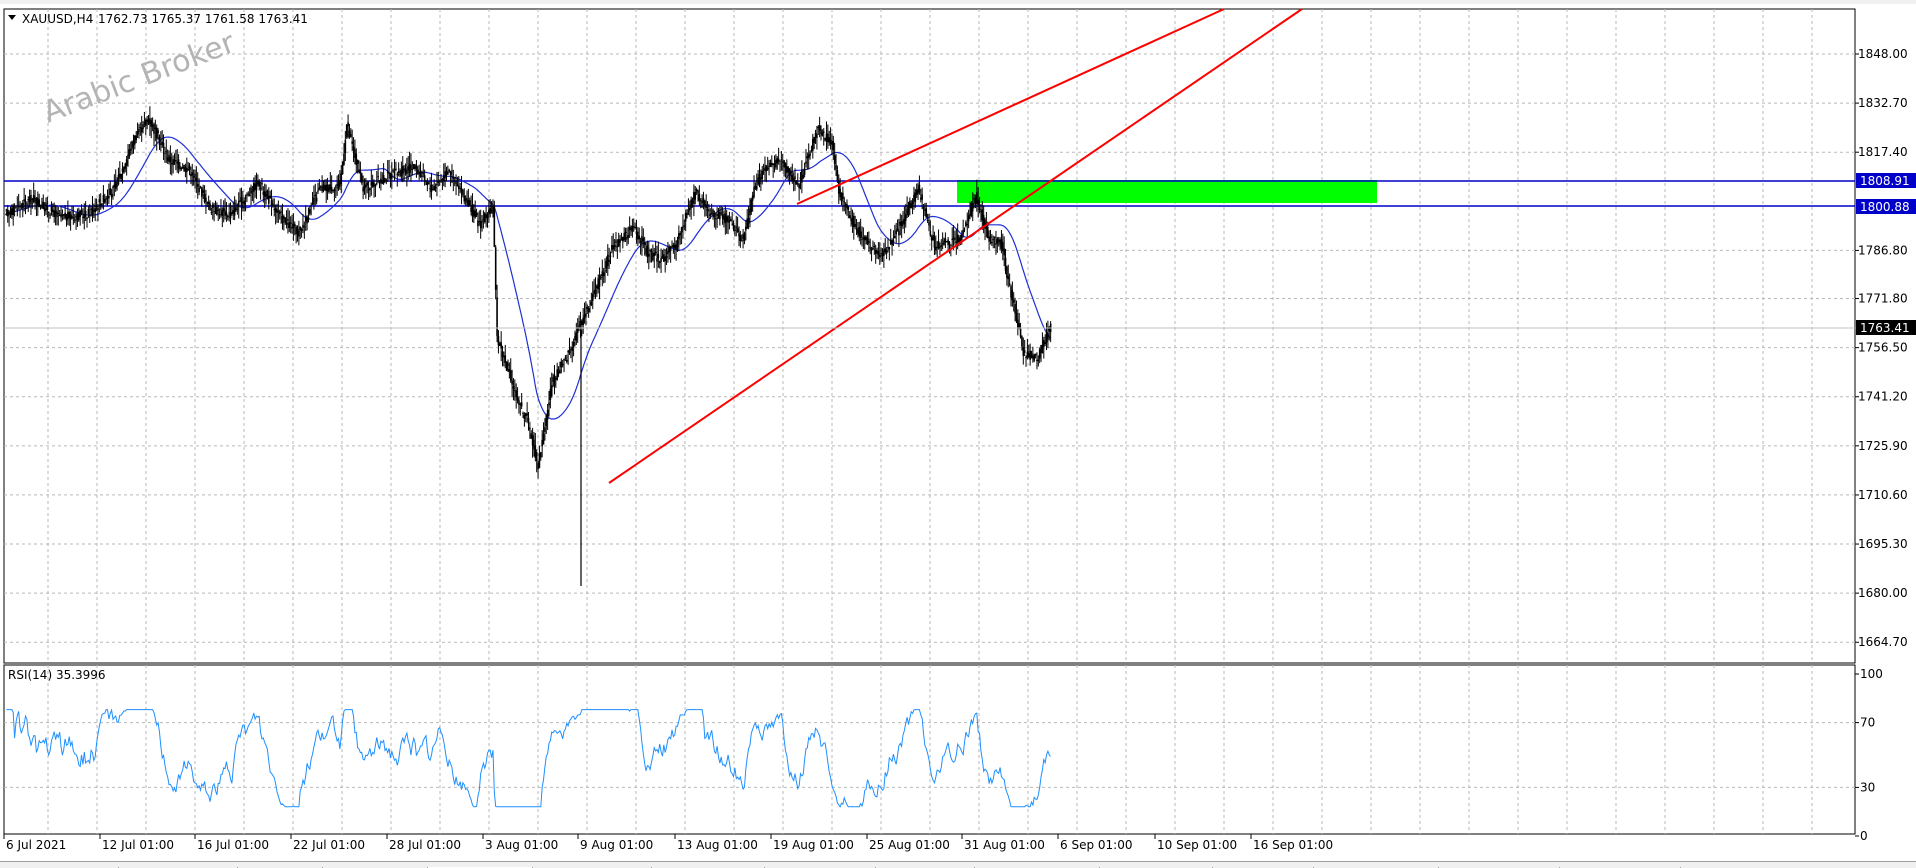 This screenshot has width=1916, height=868. What do you see at coordinates (1883, 54) in the screenshot?
I see `price-tick-label: 1848.00` at bounding box center [1883, 54].